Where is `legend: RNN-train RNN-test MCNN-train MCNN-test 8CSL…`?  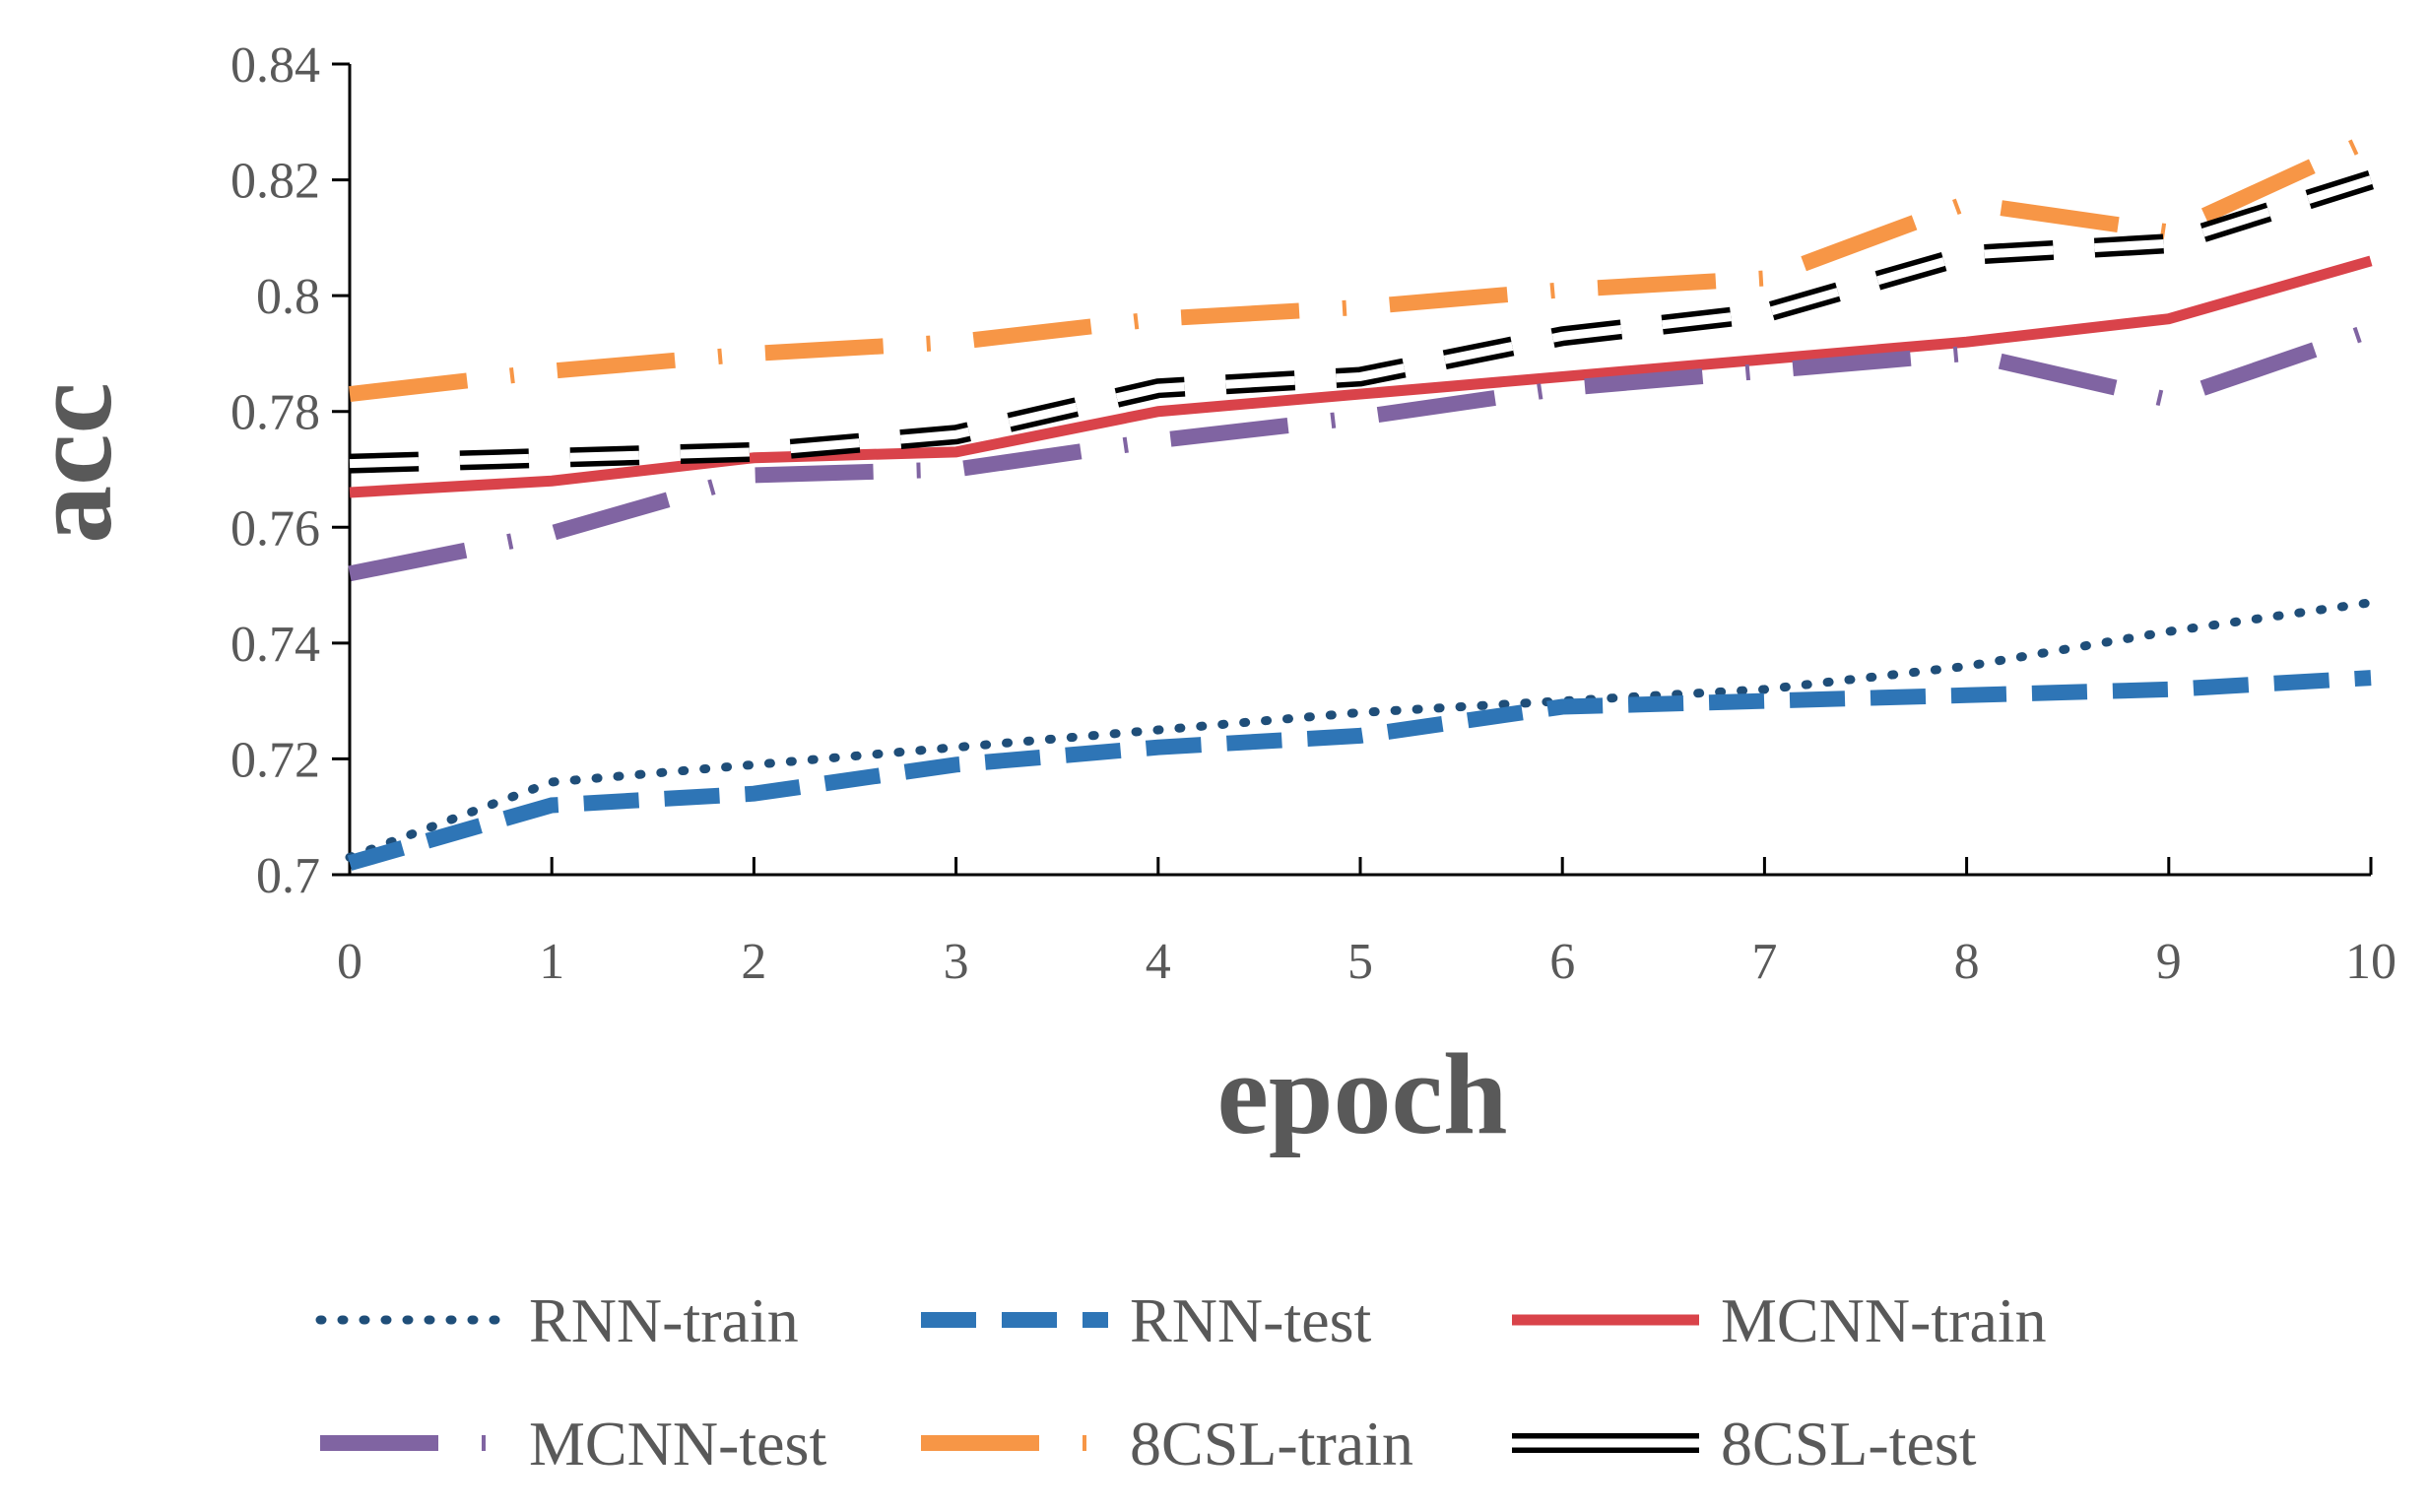
legend: RNN-train RNN-test MCNN-train MCNN-test 8CSL… is located at coordinates (1181, 1382).